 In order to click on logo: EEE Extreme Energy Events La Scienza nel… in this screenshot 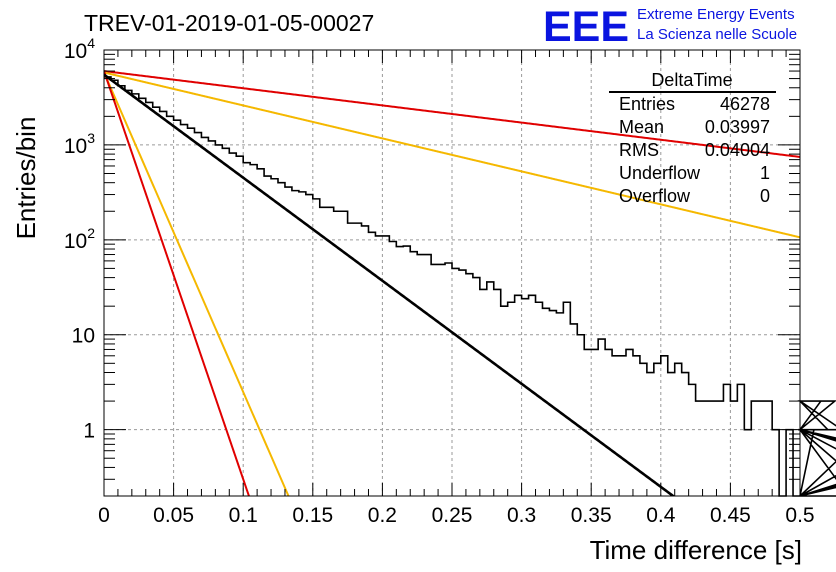, I will do `click(670, 27)`.